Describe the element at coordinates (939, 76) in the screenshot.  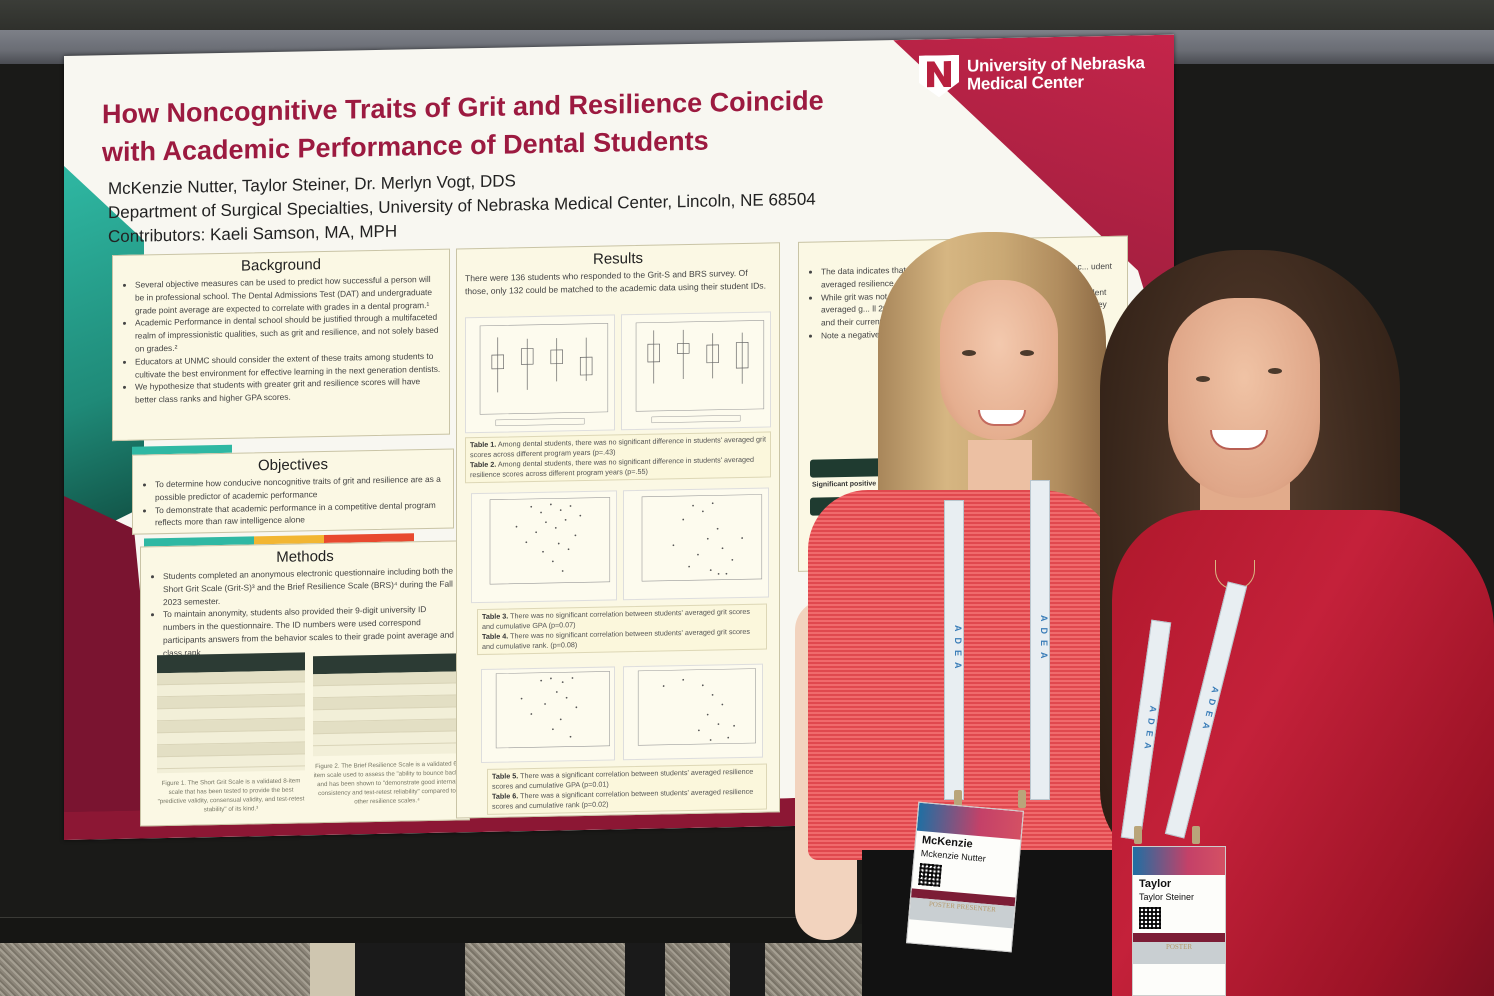
I see `unmc-shield-icon` at that location.